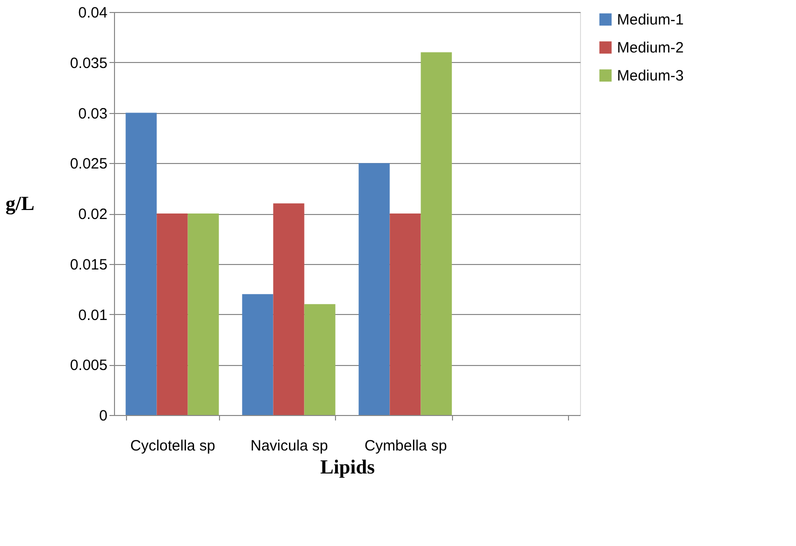  Describe the element at coordinates (93, 113) in the screenshot. I see `y-tick-label: 0.03` at that location.